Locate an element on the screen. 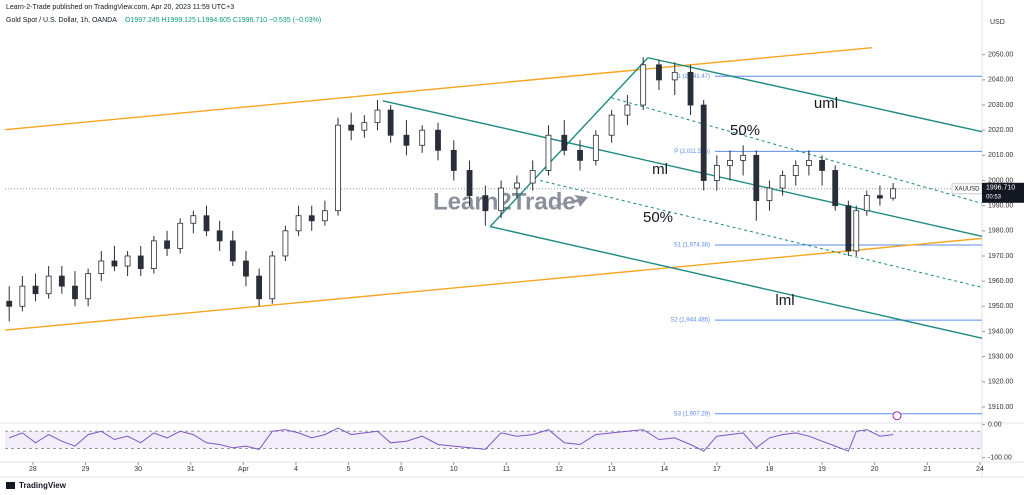  countdown-label: 00:53 is located at coordinates (994, 197).